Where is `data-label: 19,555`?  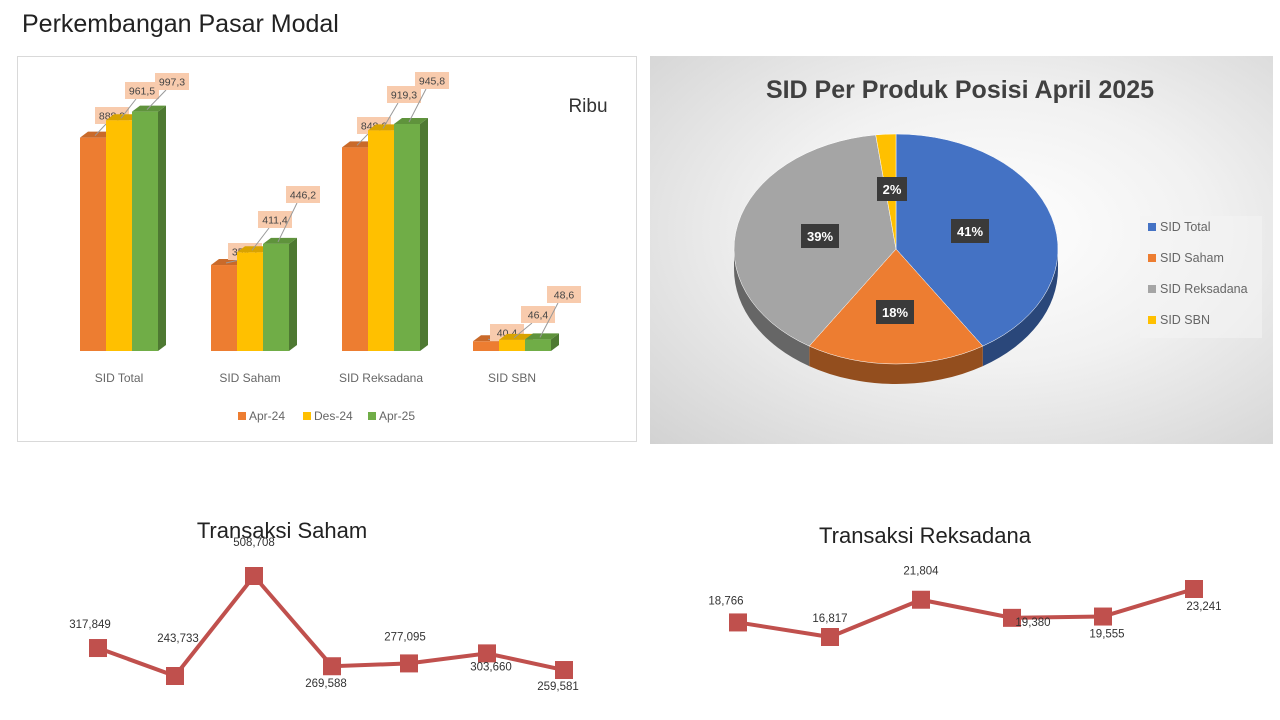 data-label: 19,555 is located at coordinates (1106, 635).